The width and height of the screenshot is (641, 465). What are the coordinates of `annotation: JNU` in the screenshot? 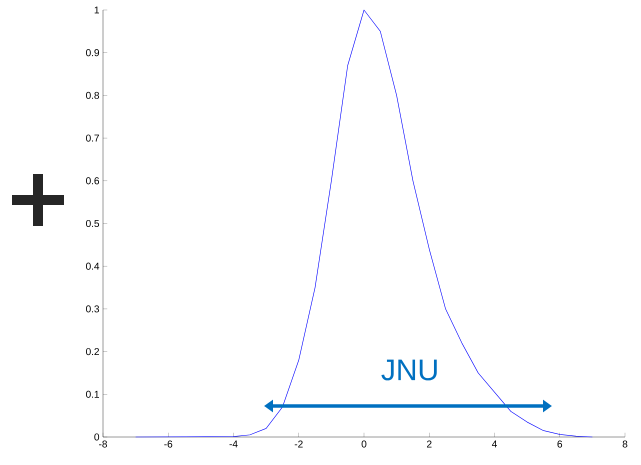 It's located at (409, 370).